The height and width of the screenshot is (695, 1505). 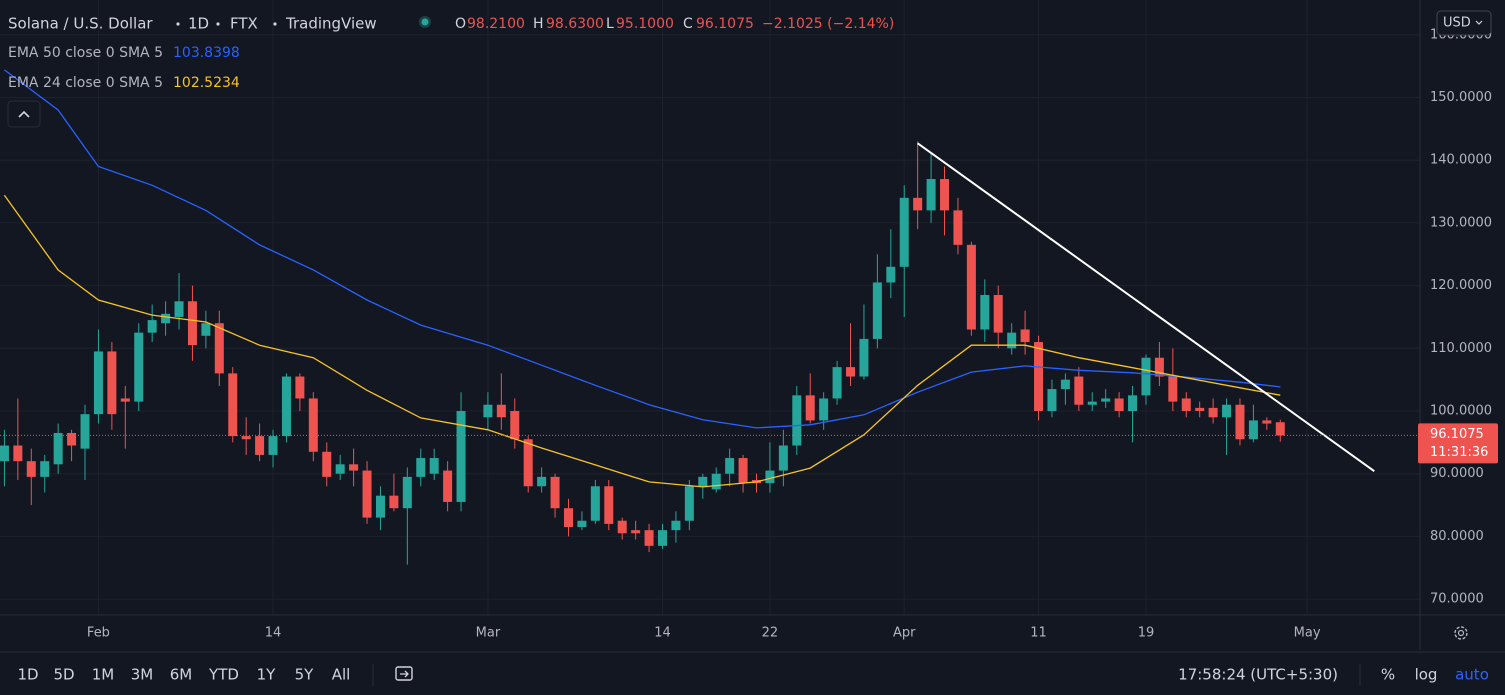 What do you see at coordinates (725, 24) in the screenshot?
I see `ohlc-value: 96.1075` at bounding box center [725, 24].